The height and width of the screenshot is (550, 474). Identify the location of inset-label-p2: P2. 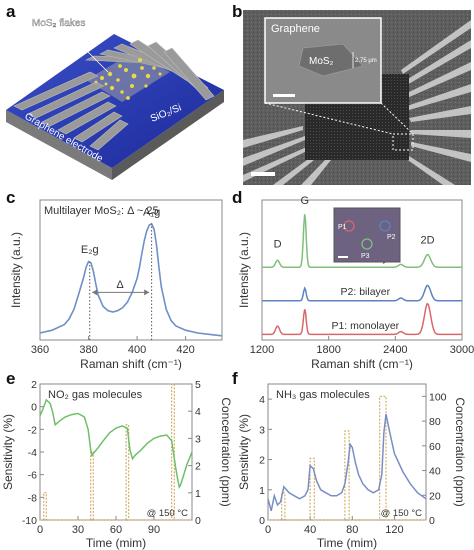
(391, 237).